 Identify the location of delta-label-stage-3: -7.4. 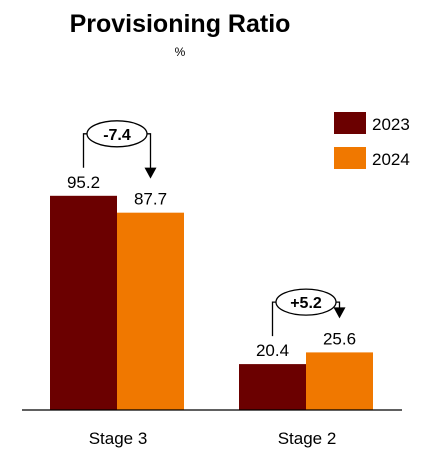
(117, 135).